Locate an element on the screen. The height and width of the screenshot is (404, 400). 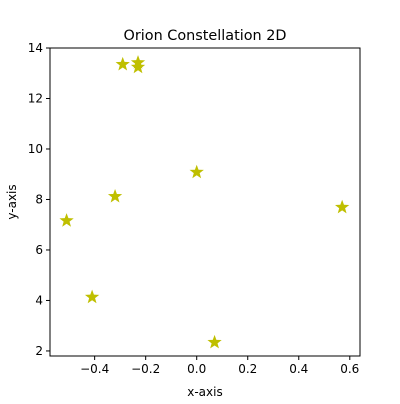
x-tick-label: −0.2 is located at coordinates (145, 369).